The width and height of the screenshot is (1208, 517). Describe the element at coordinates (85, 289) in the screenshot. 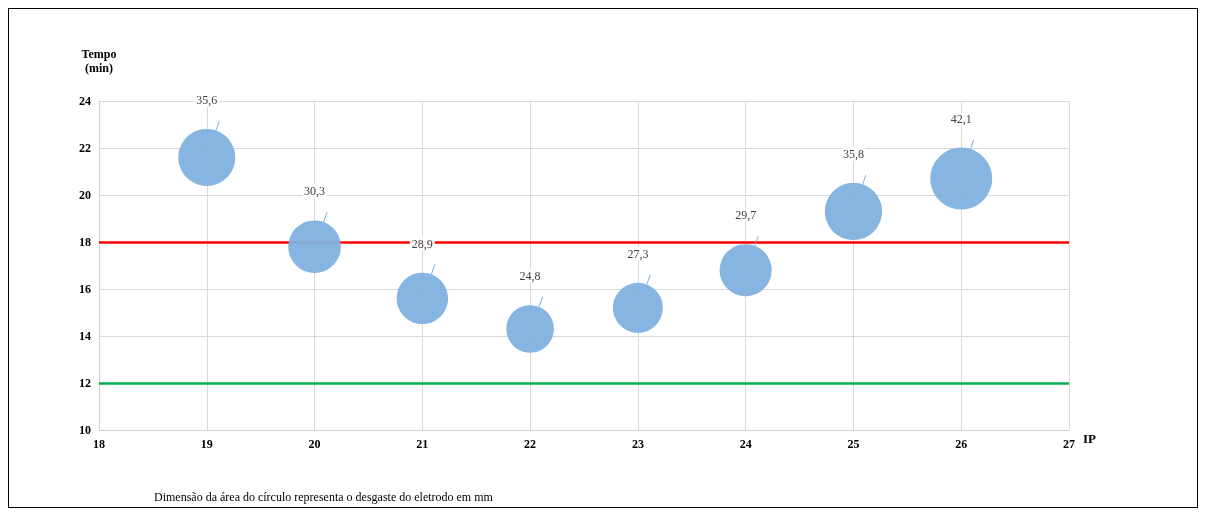

I see `y-tick-label: 16` at that location.